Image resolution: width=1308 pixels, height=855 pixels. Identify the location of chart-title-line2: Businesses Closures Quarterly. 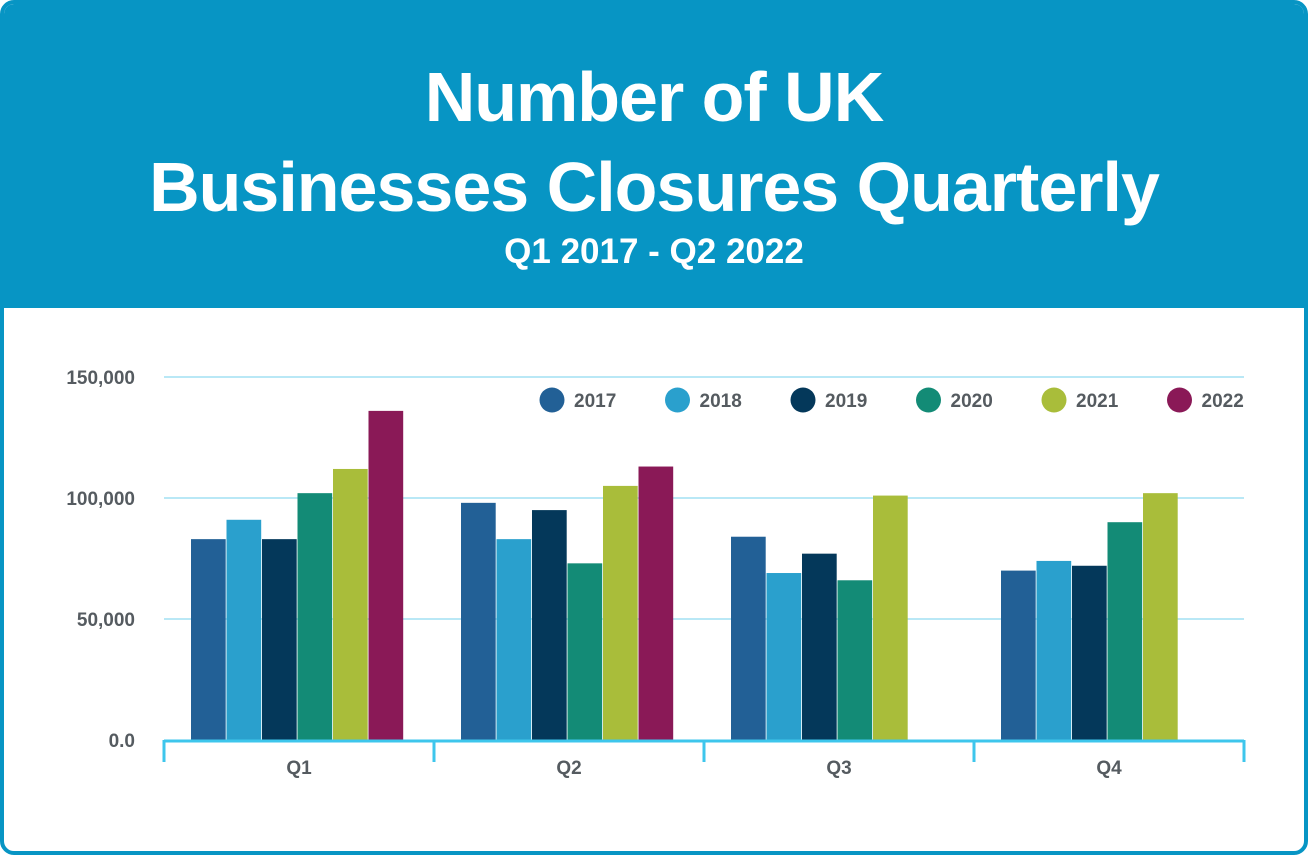
(654, 187).